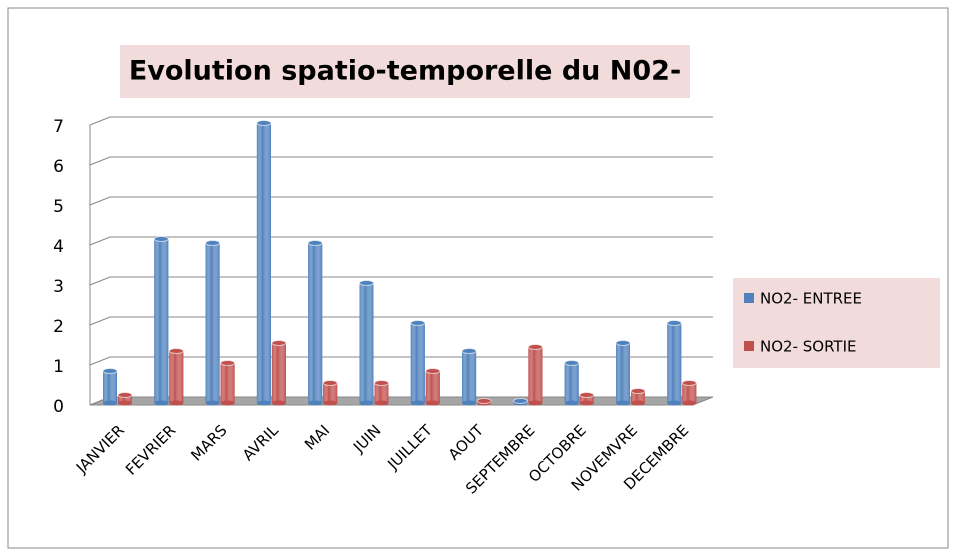 Image resolution: width=956 pixels, height=555 pixels. Describe the element at coordinates (58, 287) in the screenshot. I see `y-tick-label: 3` at that location.